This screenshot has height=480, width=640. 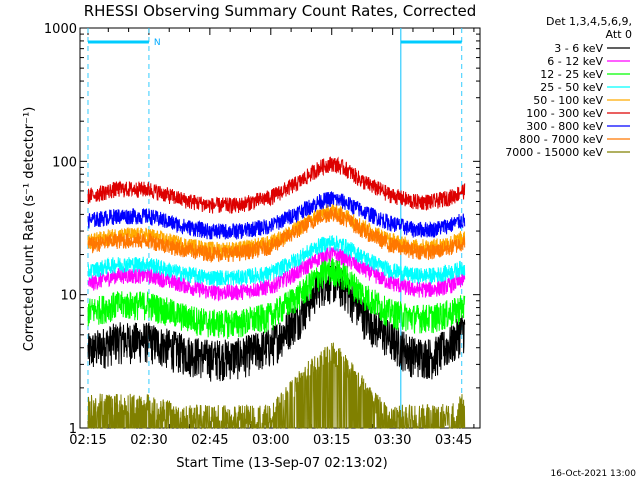 What do you see at coordinates (73, 429) in the screenshot?
I see `y-tick-label: 1` at bounding box center [73, 429].